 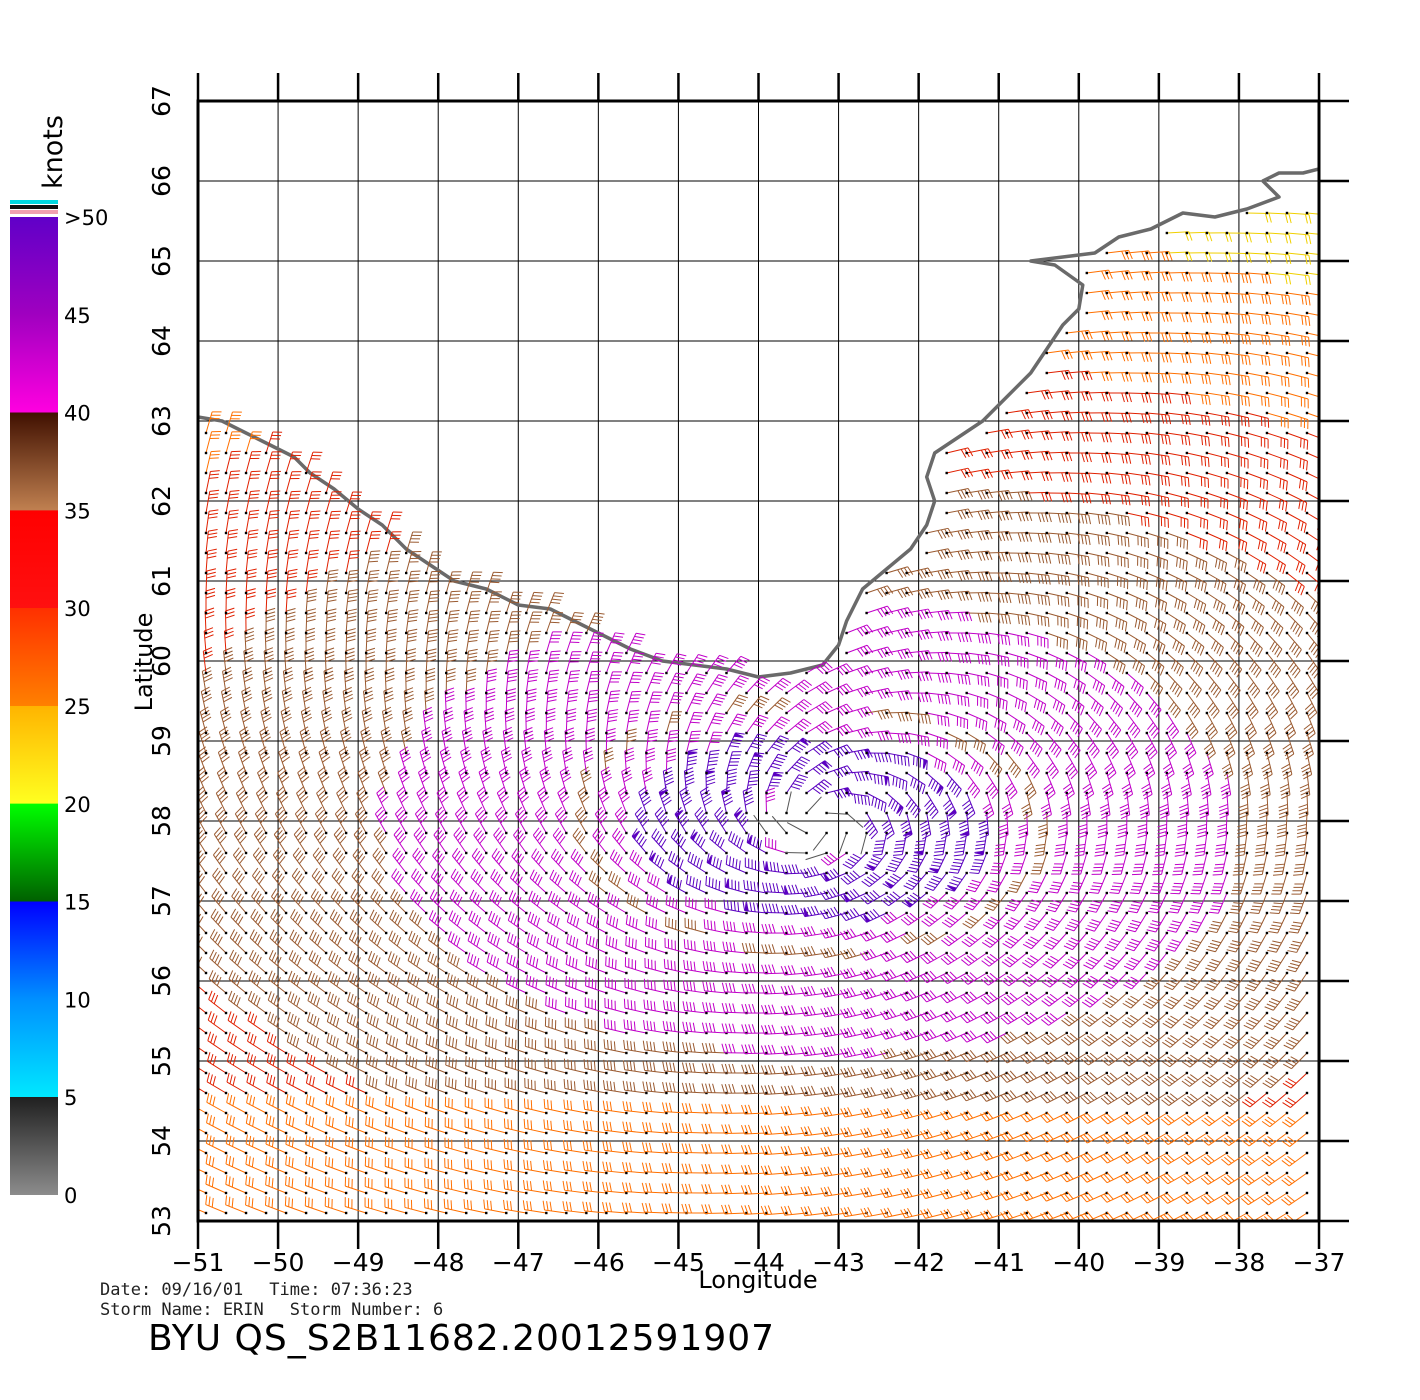 I want to click on colorbar-unit: knots, so click(x=53, y=152).